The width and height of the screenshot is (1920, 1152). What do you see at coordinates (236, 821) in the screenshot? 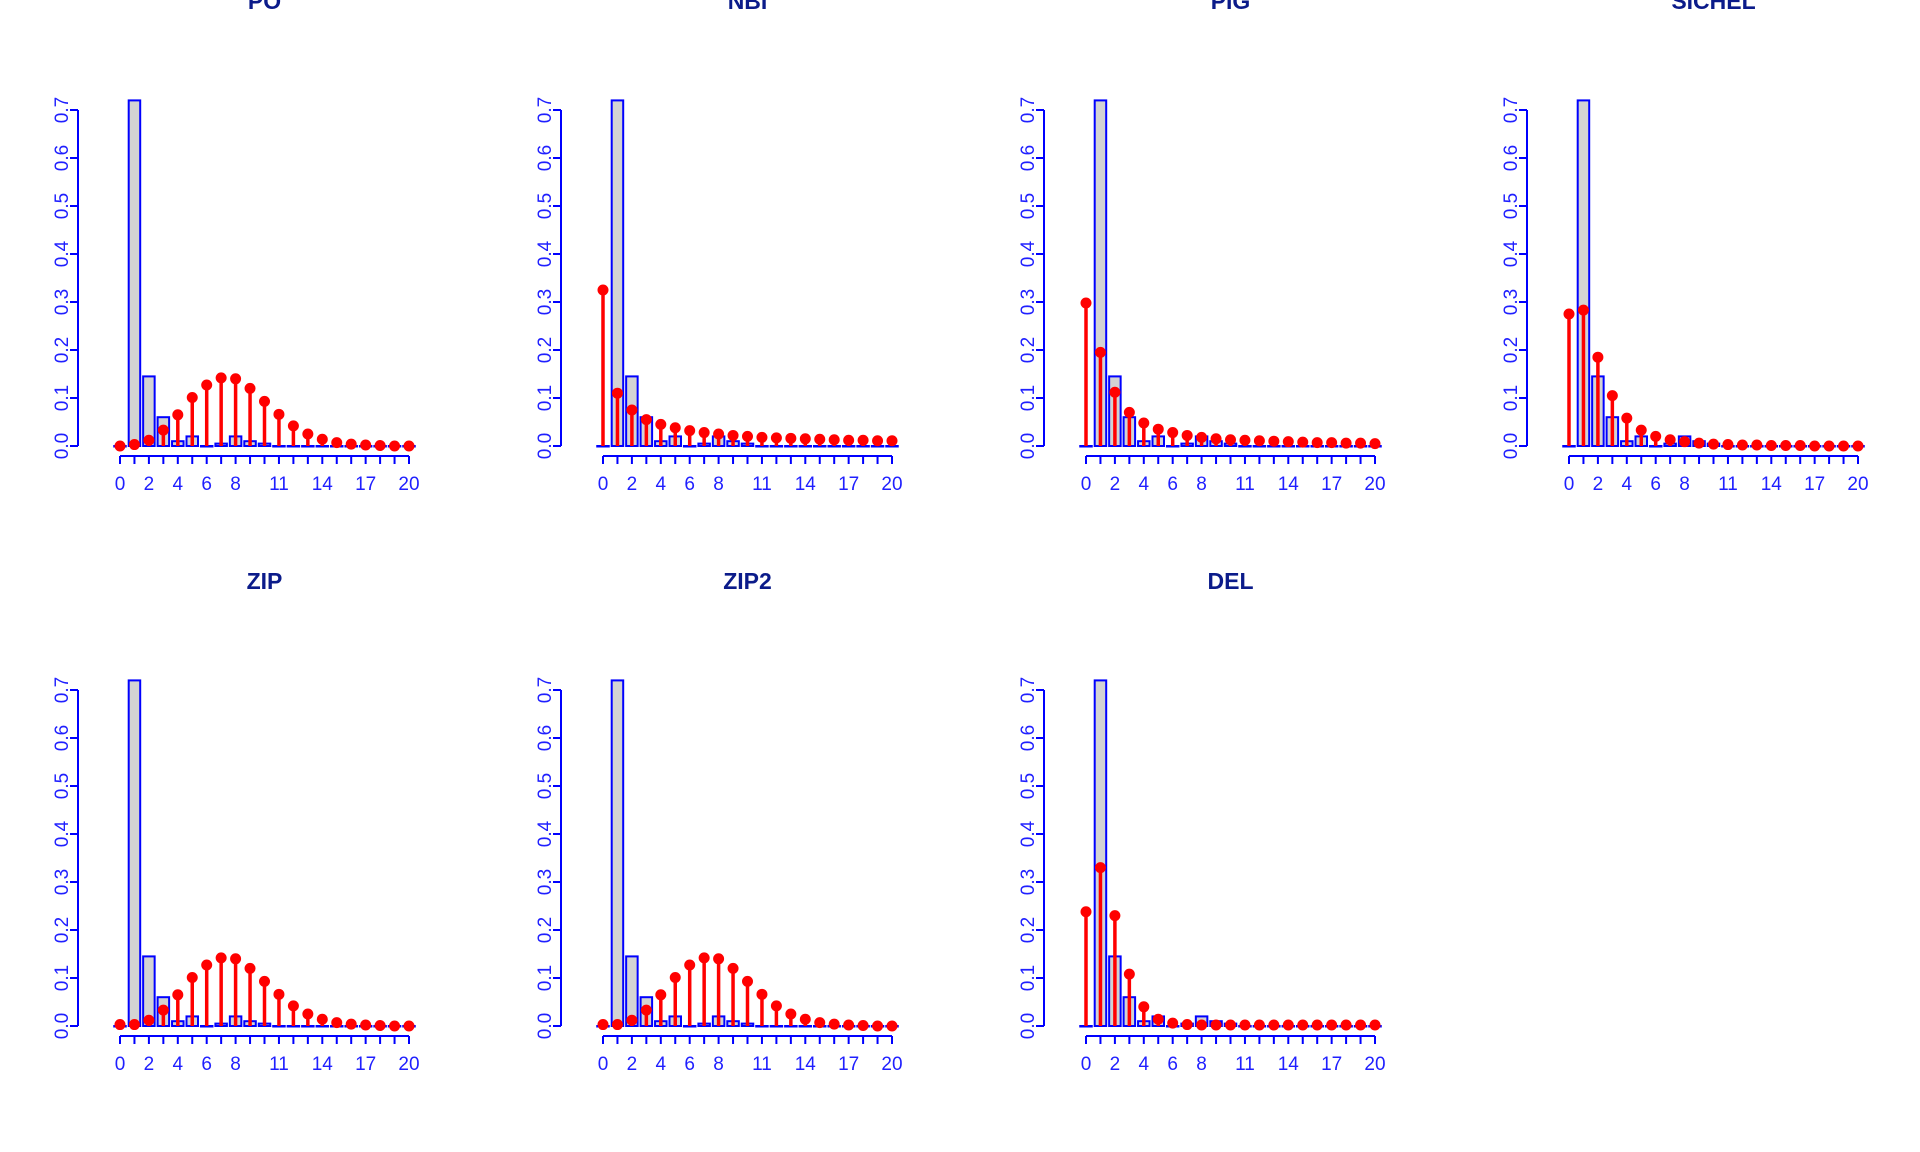
I see `panel-zip: ZIP 0.0 0.1 0.2 0.3 0.4 0.5 0.6 0.7 0 2 4 6 8 11 14 17 20` at bounding box center [236, 821].